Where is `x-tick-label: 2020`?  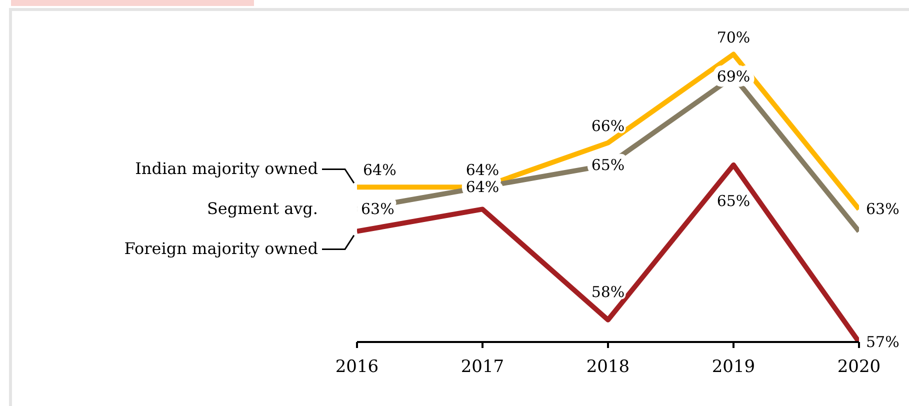 x-tick-label: 2020 is located at coordinates (859, 367).